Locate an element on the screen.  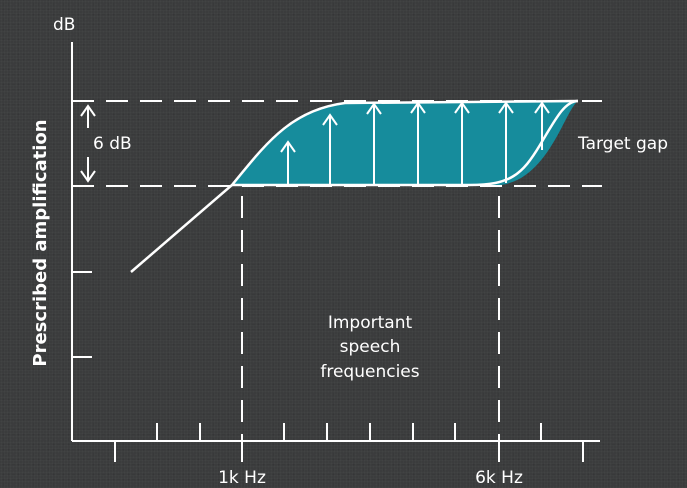
six-db-bracket is located at coordinates (88, 143).